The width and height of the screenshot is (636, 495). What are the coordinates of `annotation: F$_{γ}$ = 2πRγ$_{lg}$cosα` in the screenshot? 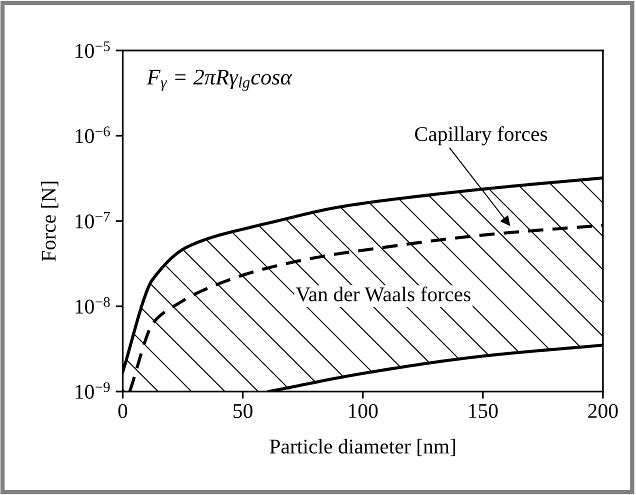 It's located at (219, 80).